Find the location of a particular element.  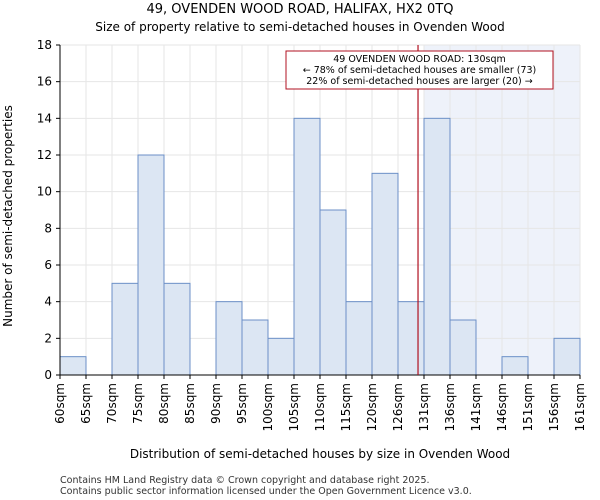

bar-136sqm is located at coordinates (463, 347).